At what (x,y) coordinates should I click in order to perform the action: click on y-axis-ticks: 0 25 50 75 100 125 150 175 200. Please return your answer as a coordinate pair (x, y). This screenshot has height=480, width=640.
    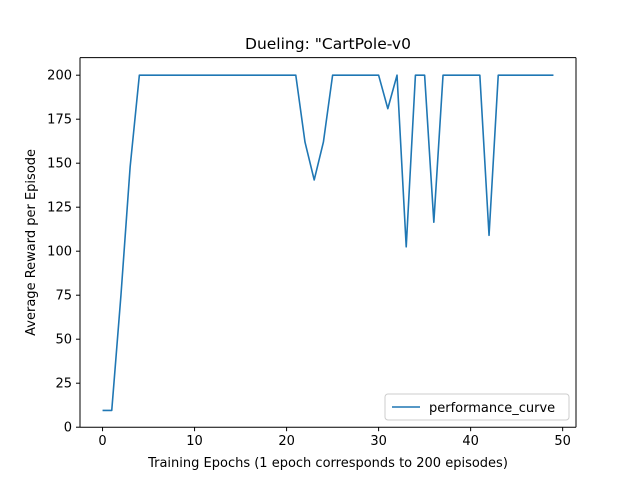
    Looking at the image, I should click on (63, 252).